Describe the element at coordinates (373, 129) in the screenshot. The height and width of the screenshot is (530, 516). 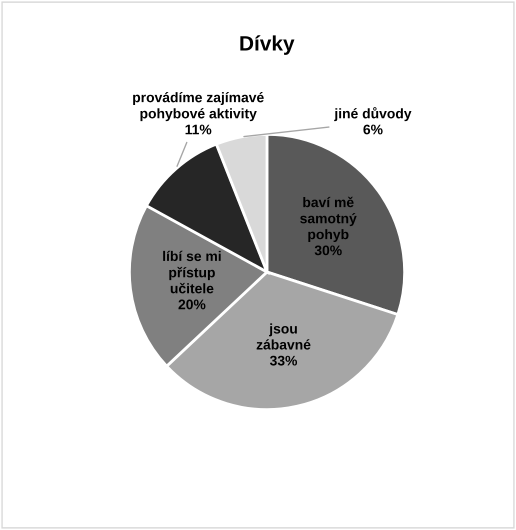
I see `data-label: 6%` at that location.